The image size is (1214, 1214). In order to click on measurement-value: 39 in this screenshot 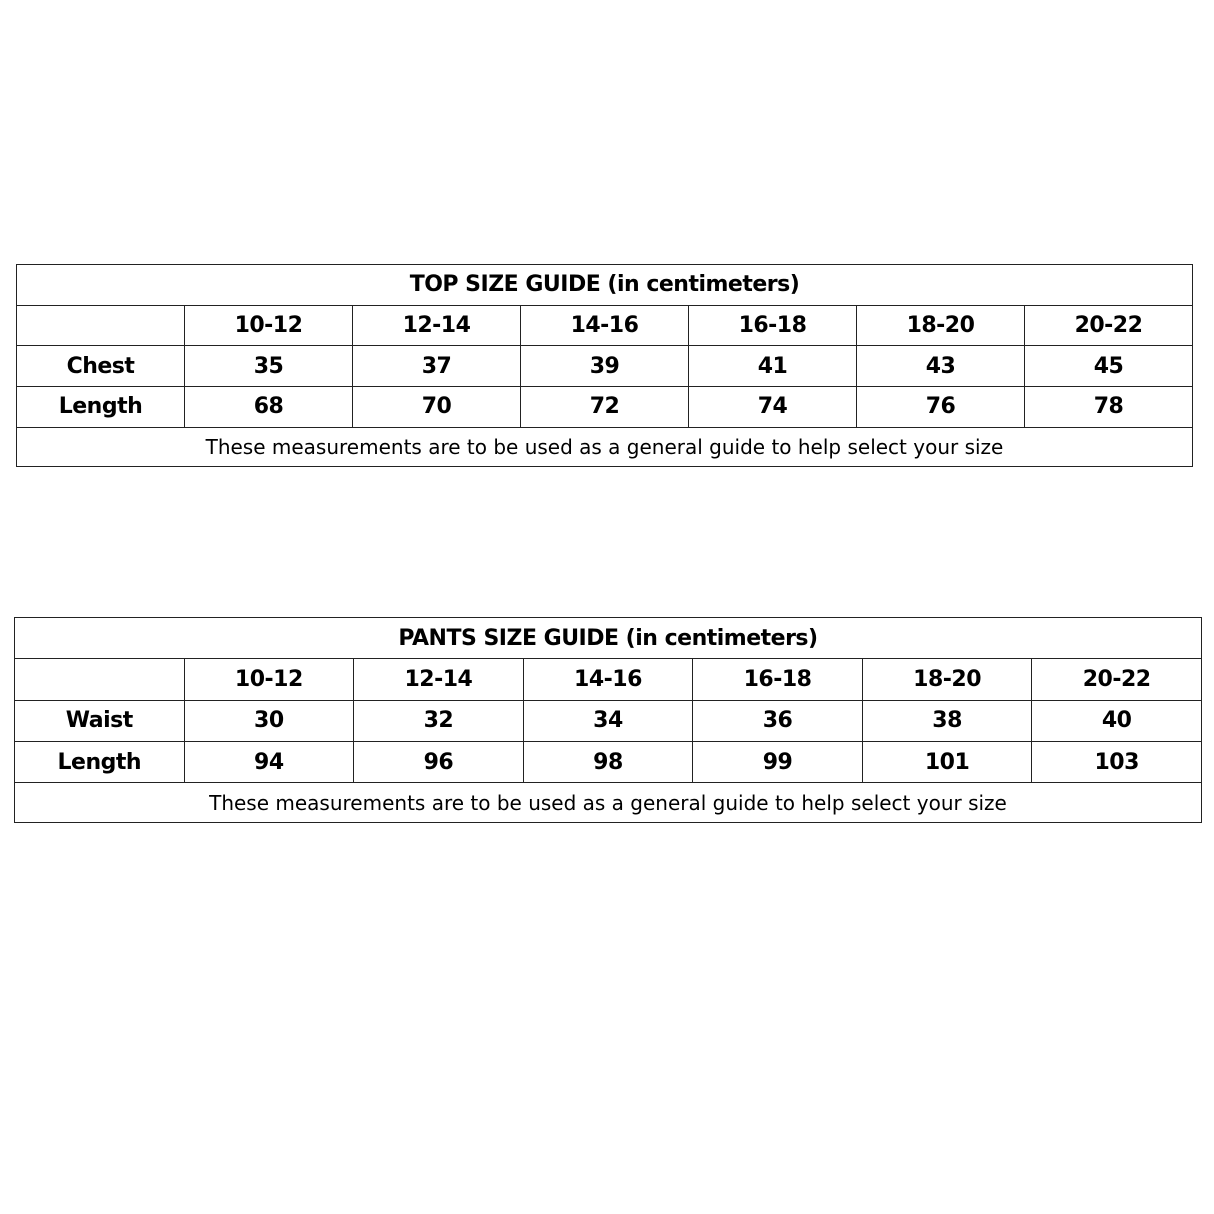, I will do `click(604, 366)`.